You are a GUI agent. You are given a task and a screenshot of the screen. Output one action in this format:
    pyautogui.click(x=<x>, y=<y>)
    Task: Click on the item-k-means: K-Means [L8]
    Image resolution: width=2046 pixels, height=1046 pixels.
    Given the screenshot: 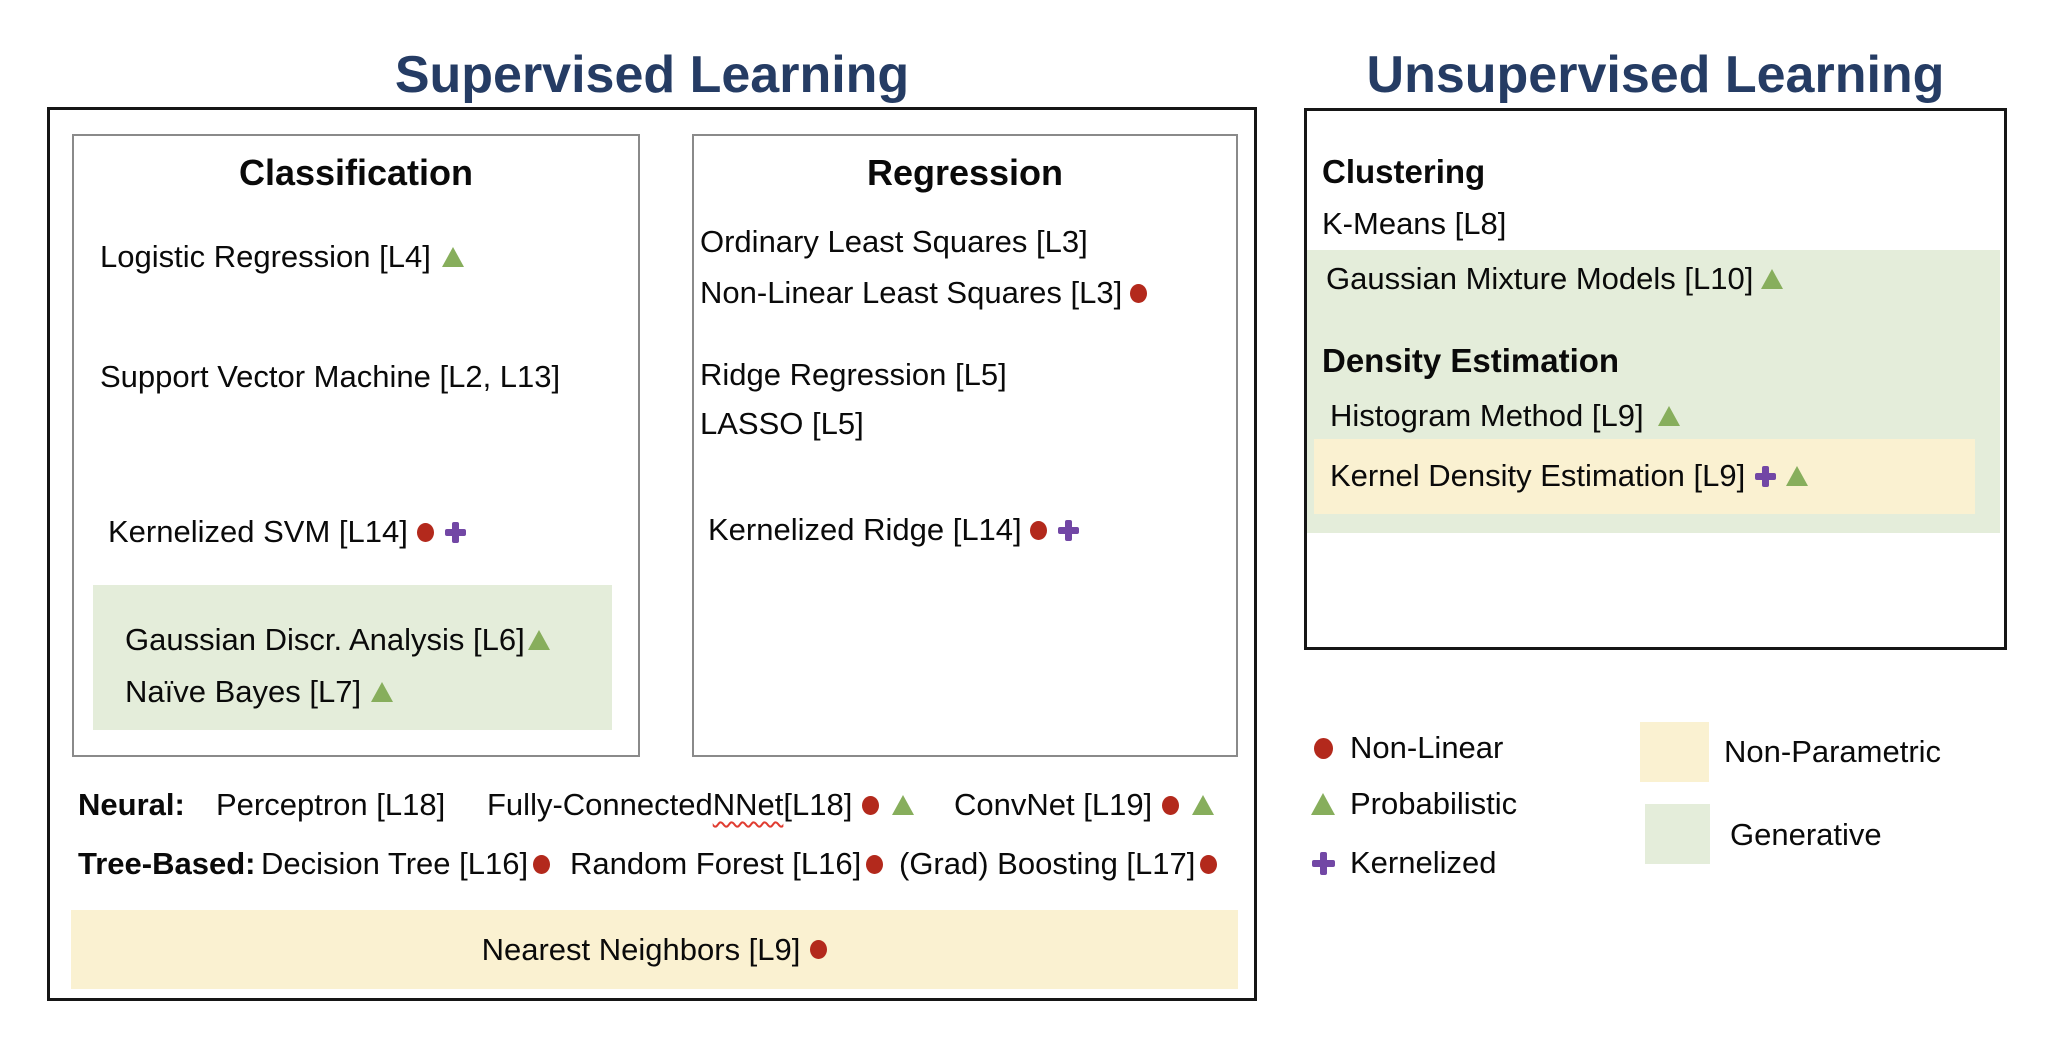 What is the action you would take?
    pyautogui.click(x=1414, y=224)
    